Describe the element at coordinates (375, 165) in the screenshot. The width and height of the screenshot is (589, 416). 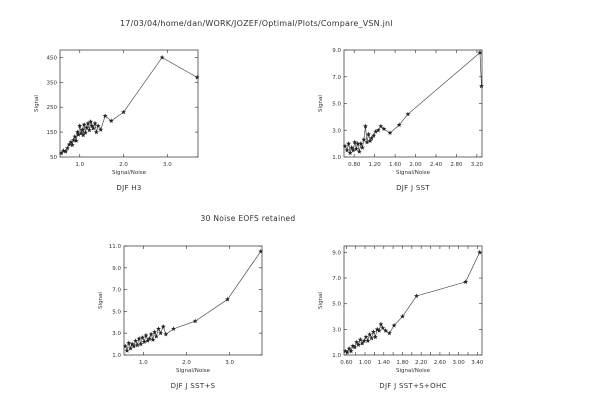
I see `x-tick-label: 1.20` at that location.